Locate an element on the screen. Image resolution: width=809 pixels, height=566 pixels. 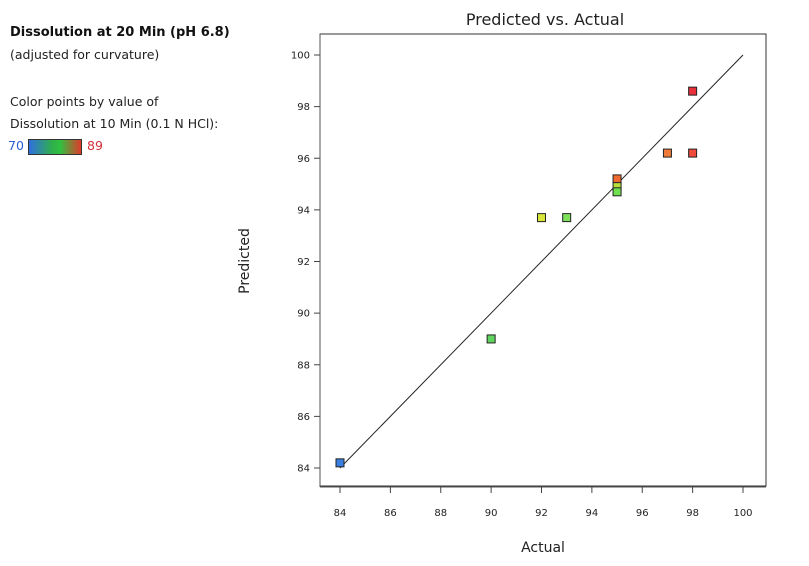
y-tick-label: 90 is located at coordinates (303, 314).